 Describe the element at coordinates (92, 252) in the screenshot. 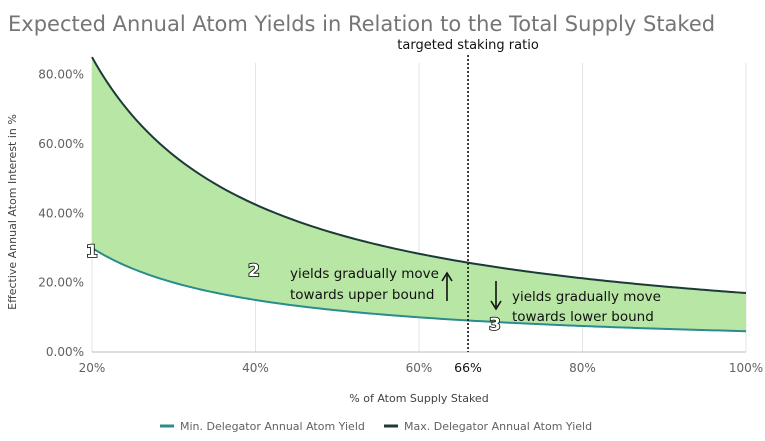

I see `annotation-marker-1: 1` at that location.